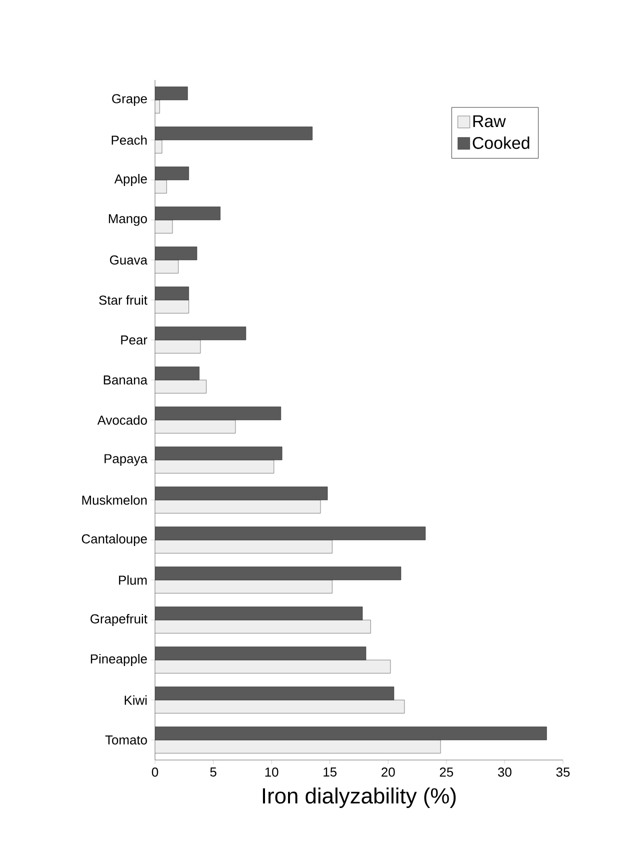 This screenshot has width=623, height=860. What do you see at coordinates (129, 100) in the screenshot?
I see `y-tick-label: Grape` at bounding box center [129, 100].